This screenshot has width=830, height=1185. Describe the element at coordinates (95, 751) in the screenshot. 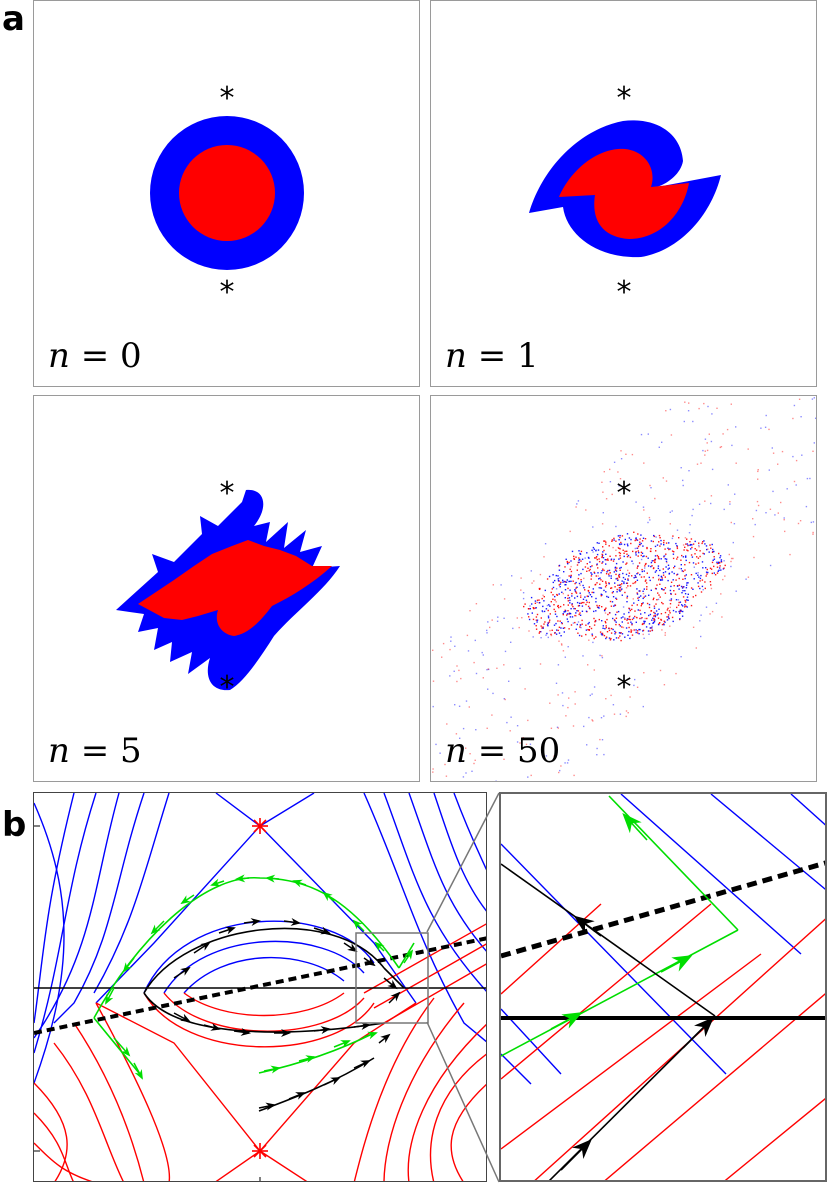

I see `iteration-label: n = 5` at that location.